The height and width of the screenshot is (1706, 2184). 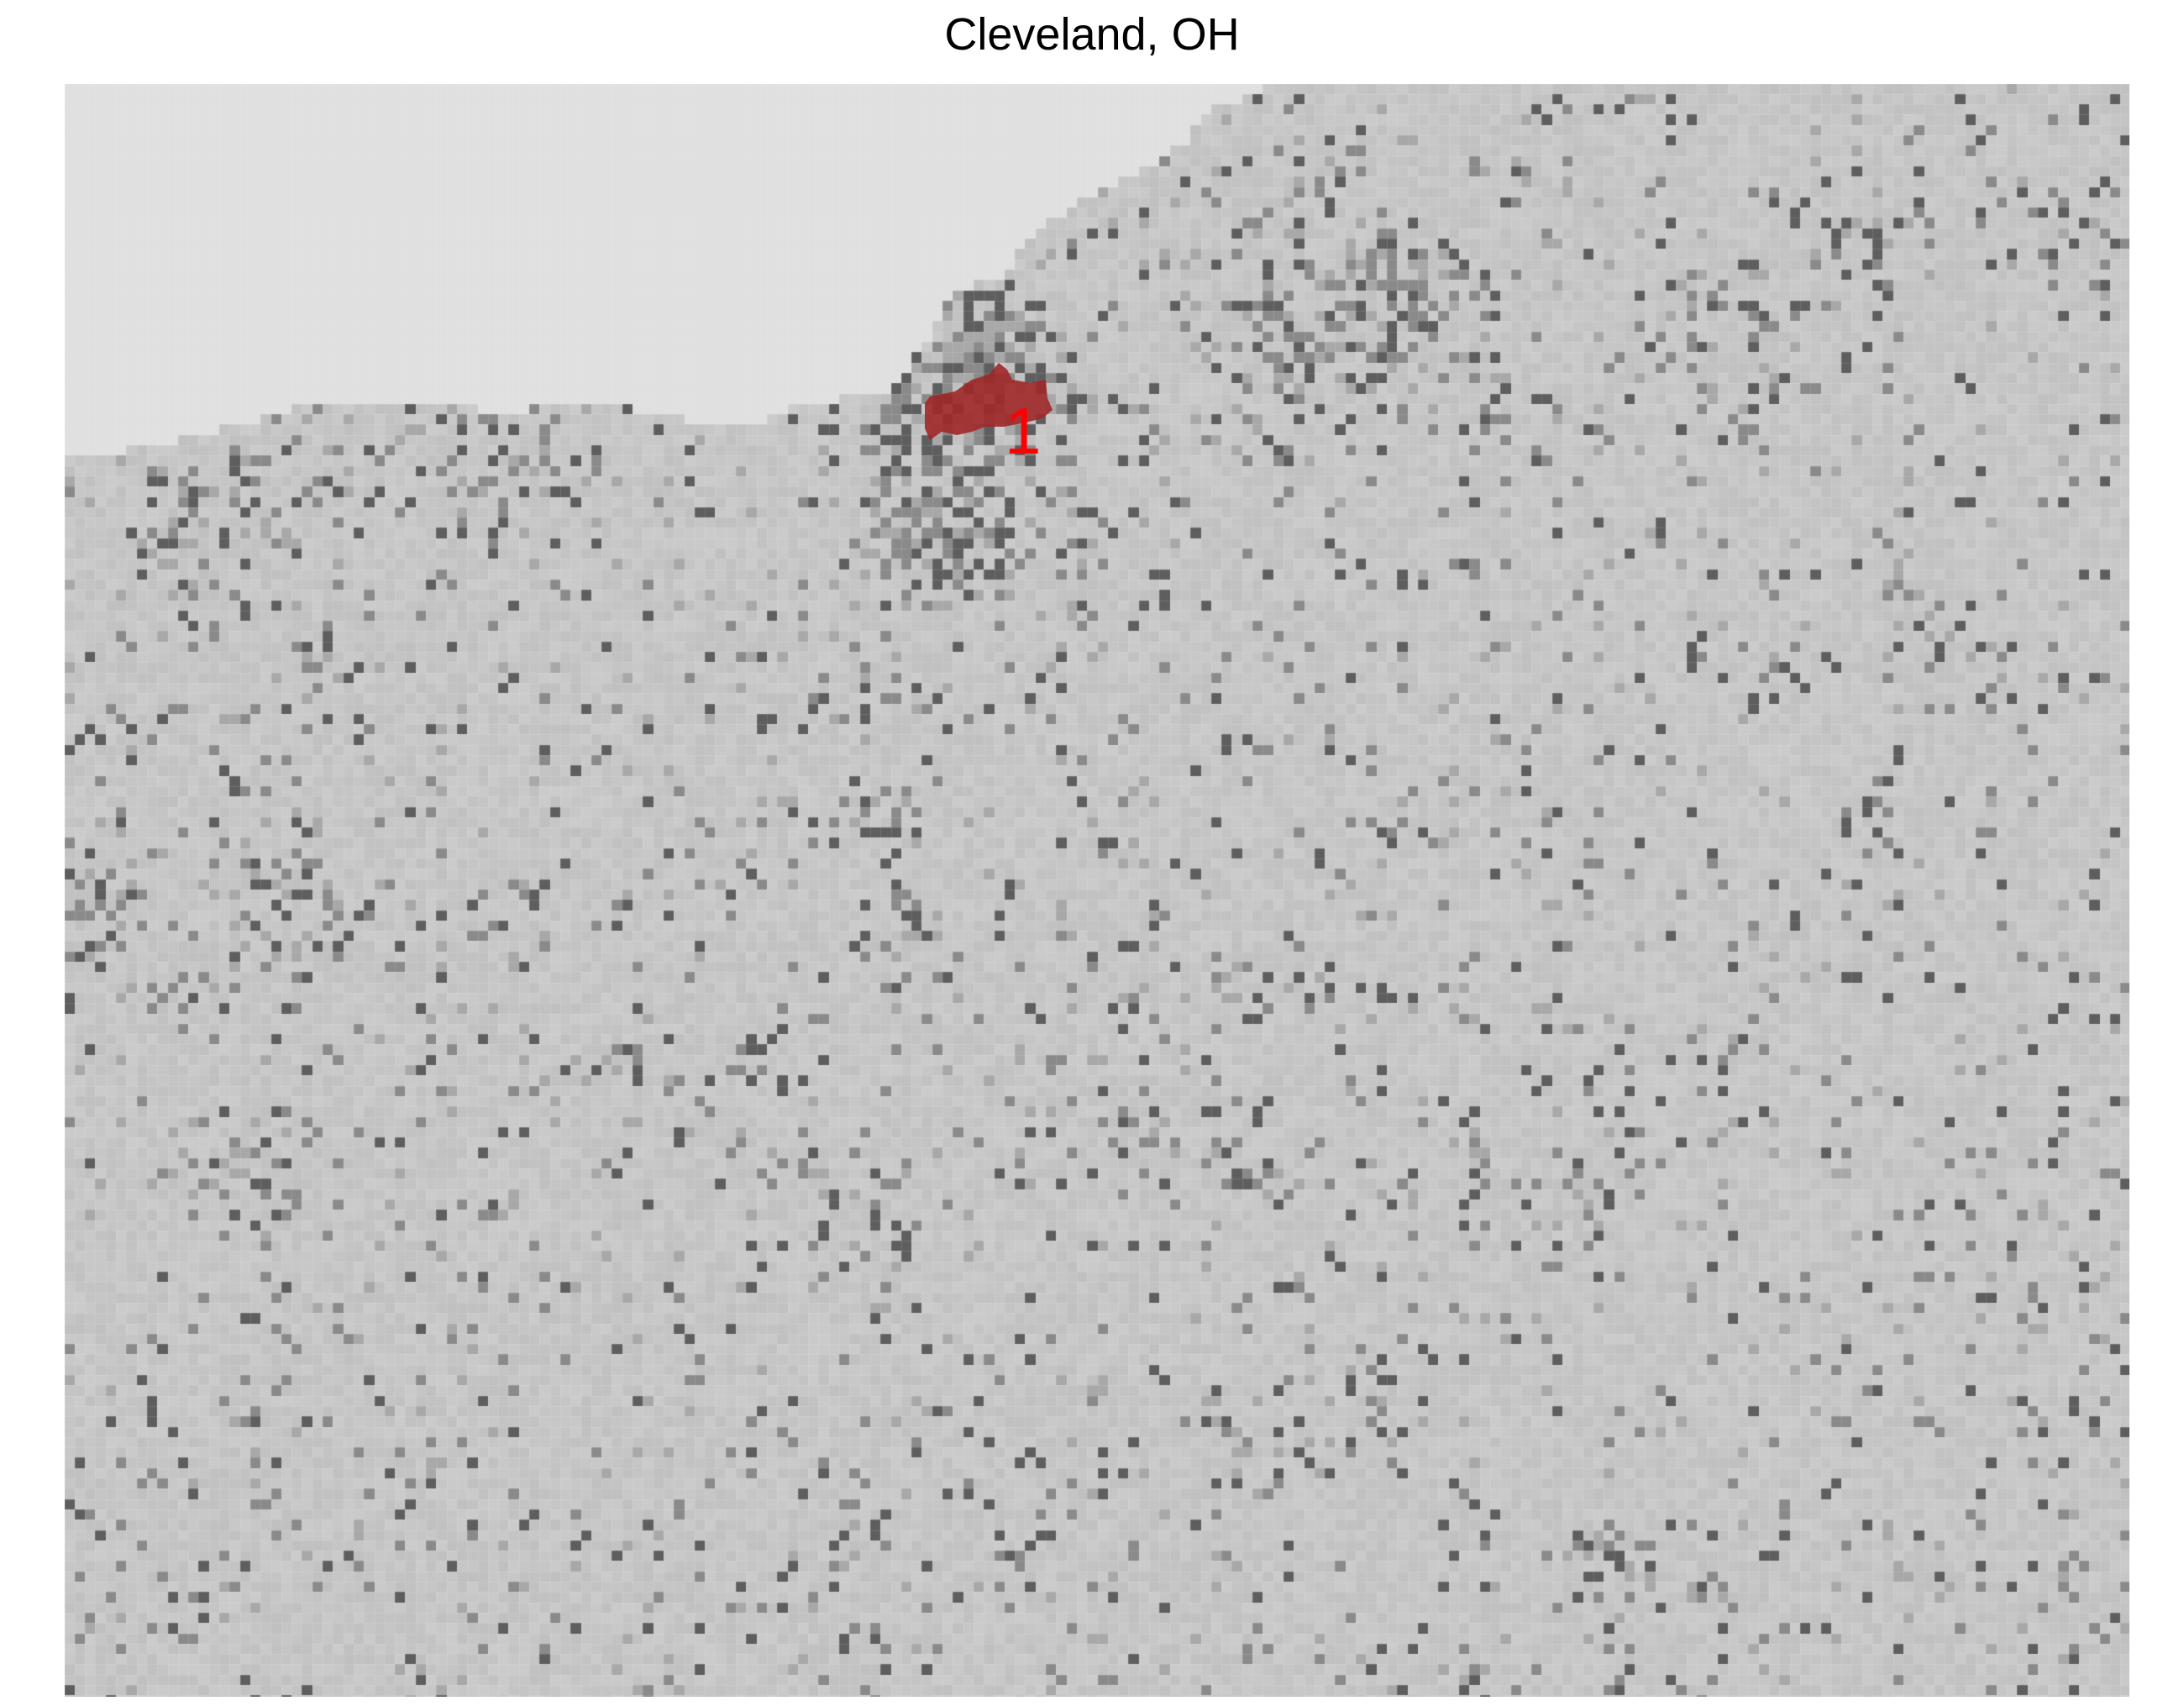 I want to click on map-title: Cleveland, OH, so click(x=1092, y=34).